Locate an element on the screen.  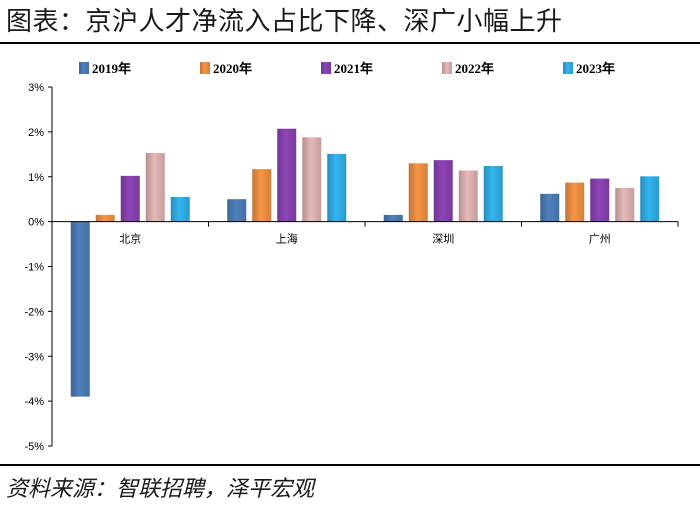
bar-广州-2023年 is located at coordinates (650, 199).